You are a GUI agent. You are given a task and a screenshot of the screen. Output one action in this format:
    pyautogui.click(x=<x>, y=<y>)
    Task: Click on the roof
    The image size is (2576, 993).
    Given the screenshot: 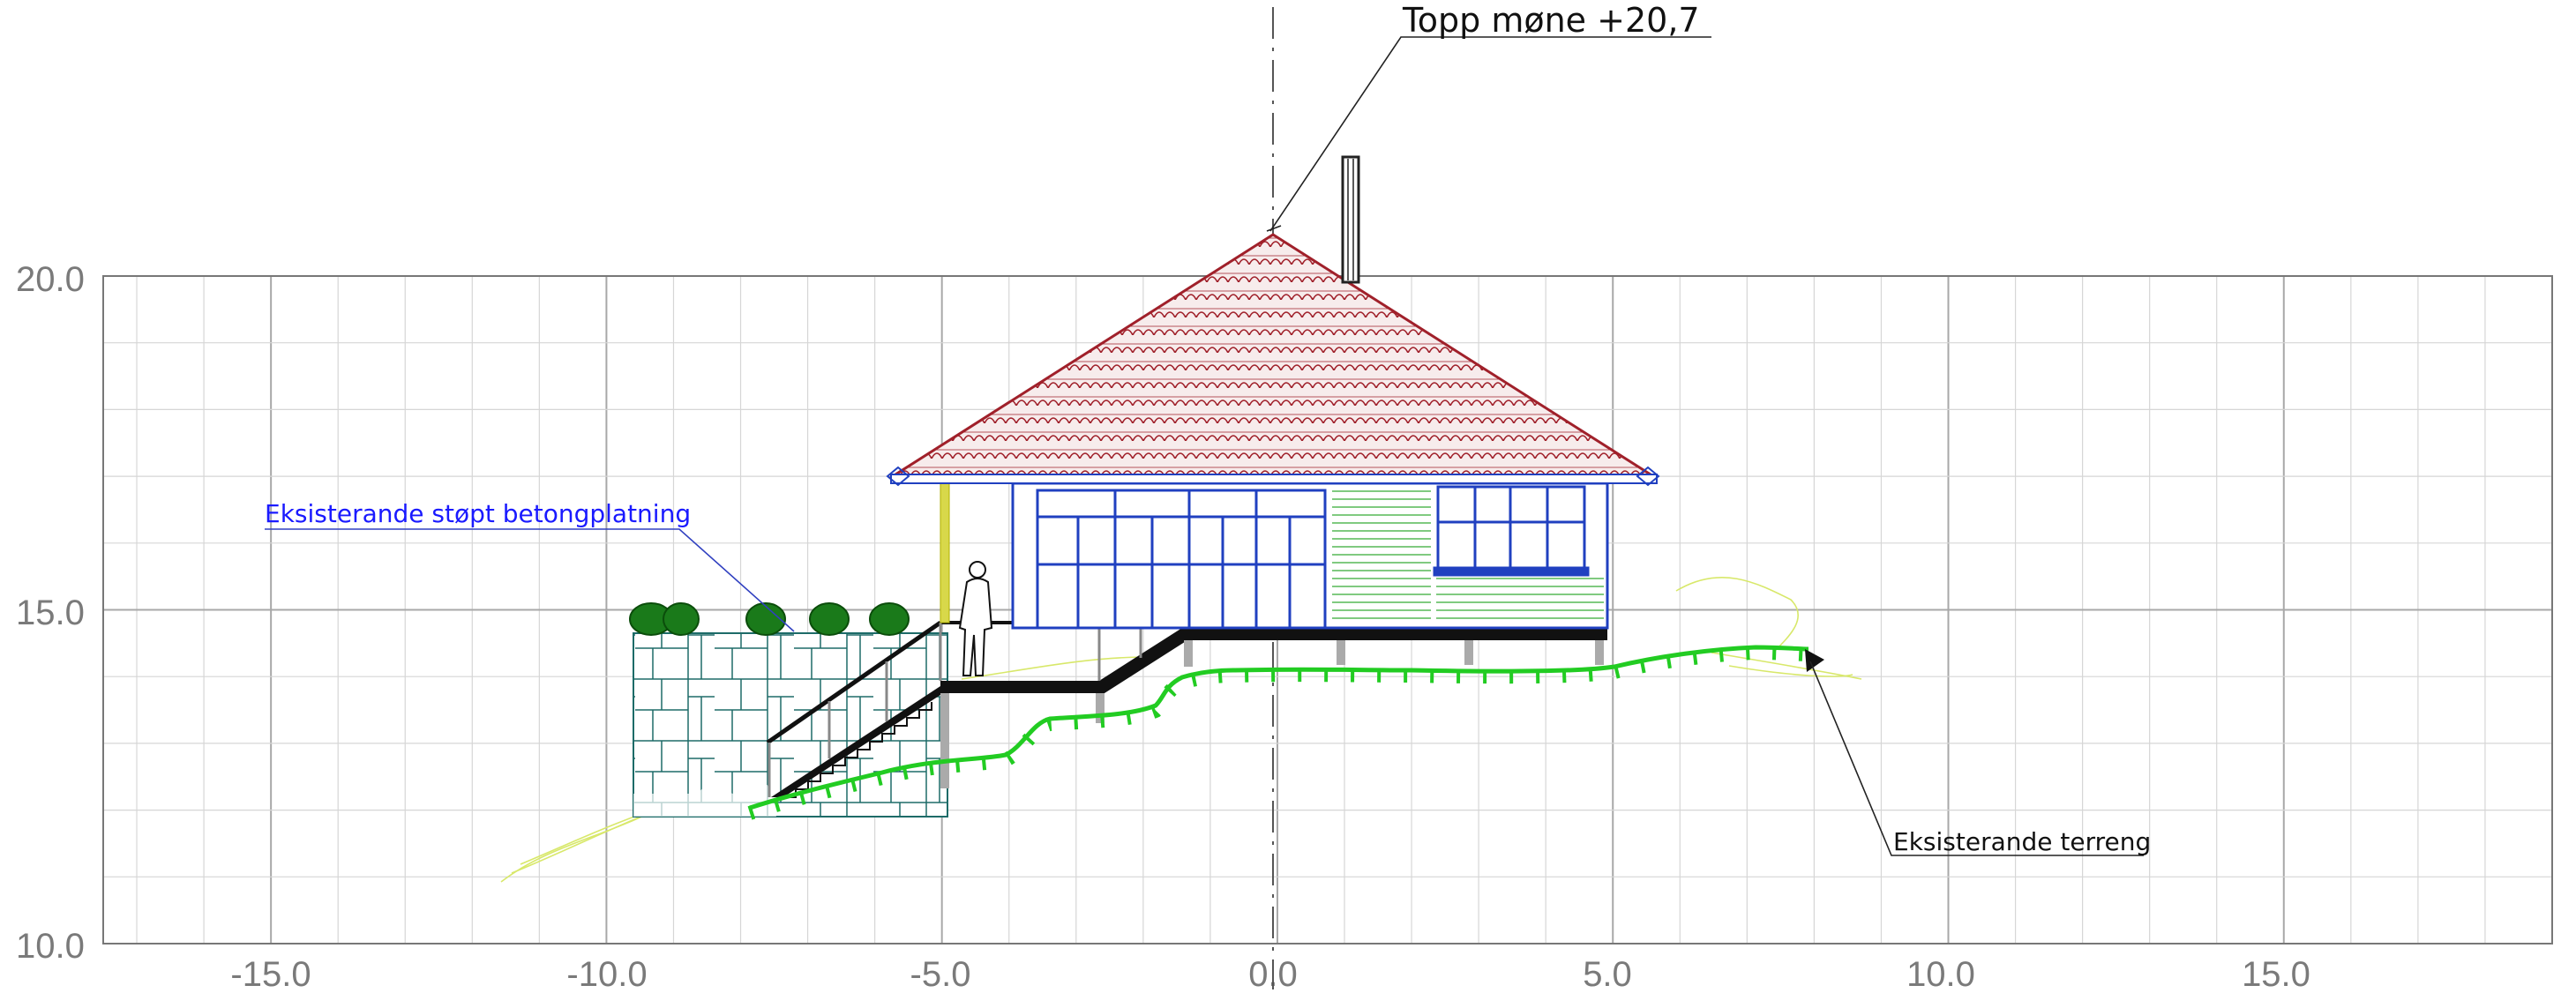 What is the action you would take?
    pyautogui.click(x=1273, y=321)
    